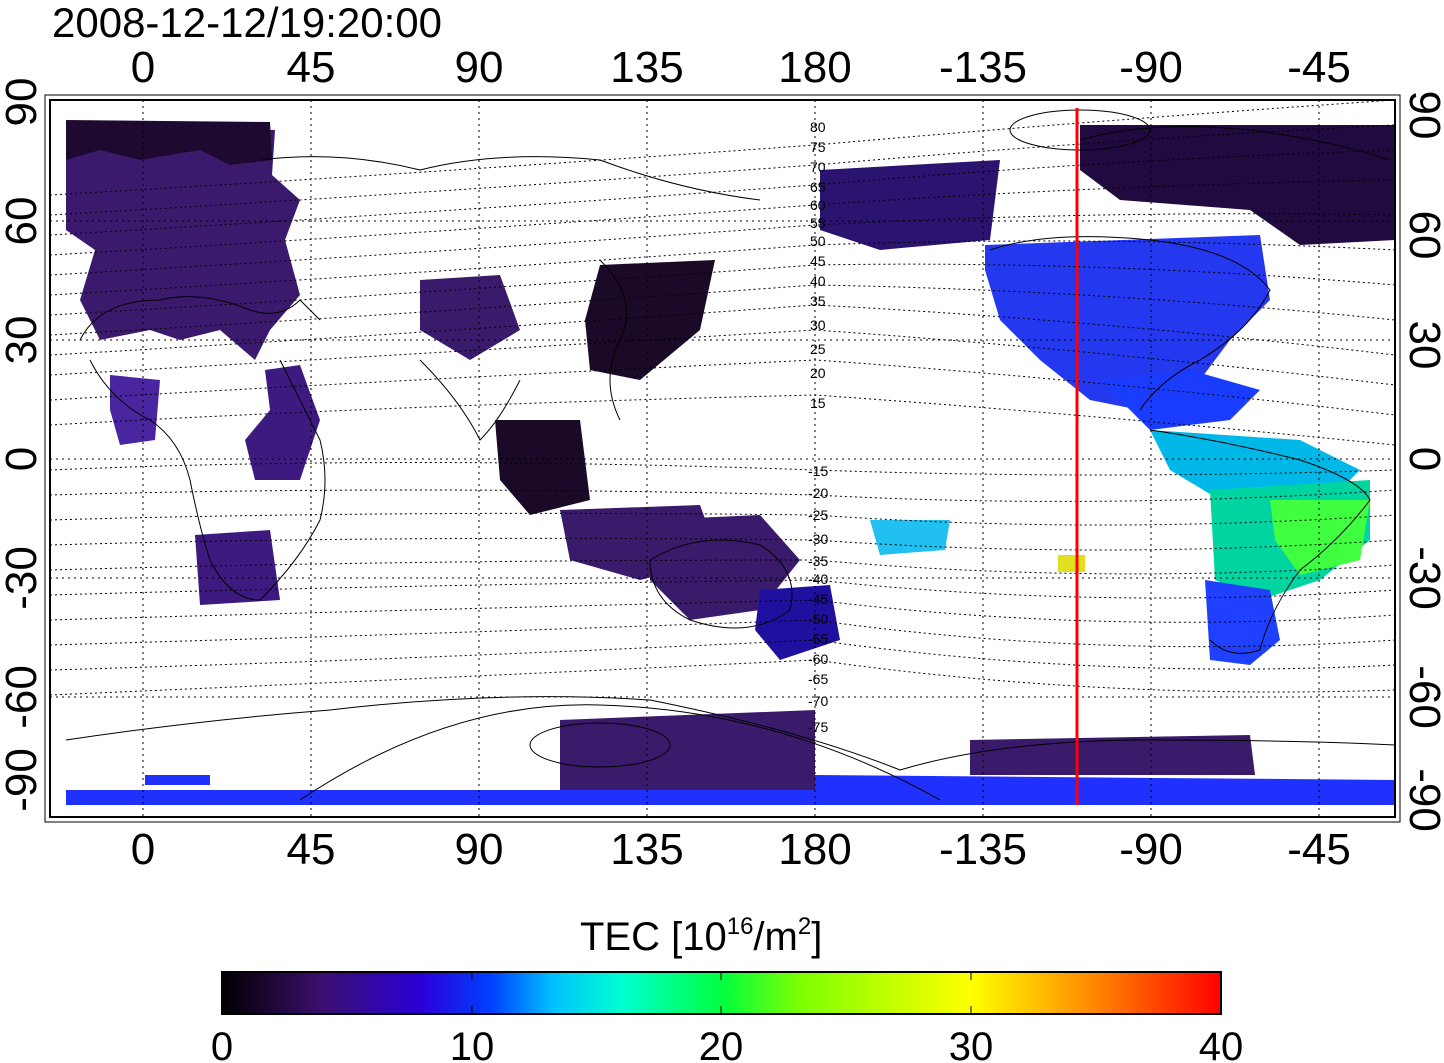 This screenshot has width=1444, height=1063. What do you see at coordinates (1320, 537) in the screenshot?
I see `tec-patch-south-america-east` at bounding box center [1320, 537].